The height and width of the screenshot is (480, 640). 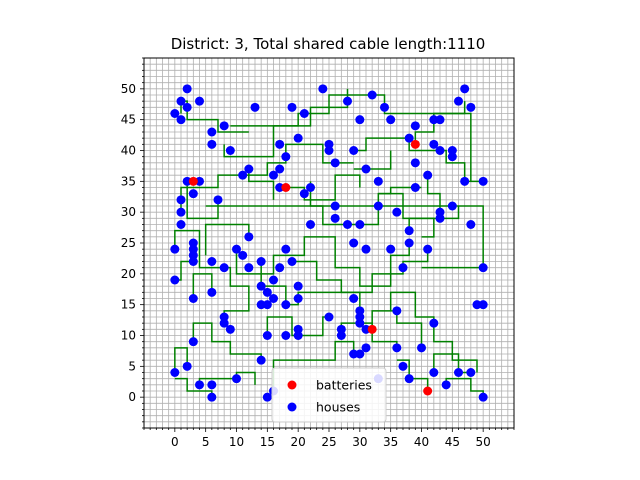 I want to click on x-tick-label: 15, so click(x=267, y=442).